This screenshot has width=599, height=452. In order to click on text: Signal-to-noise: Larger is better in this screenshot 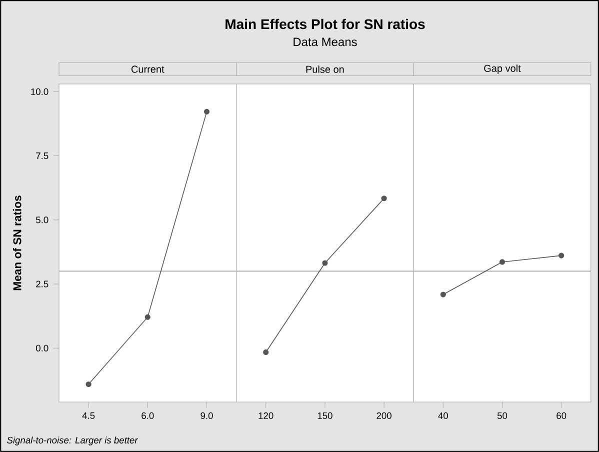, I will do `click(72, 441)`.